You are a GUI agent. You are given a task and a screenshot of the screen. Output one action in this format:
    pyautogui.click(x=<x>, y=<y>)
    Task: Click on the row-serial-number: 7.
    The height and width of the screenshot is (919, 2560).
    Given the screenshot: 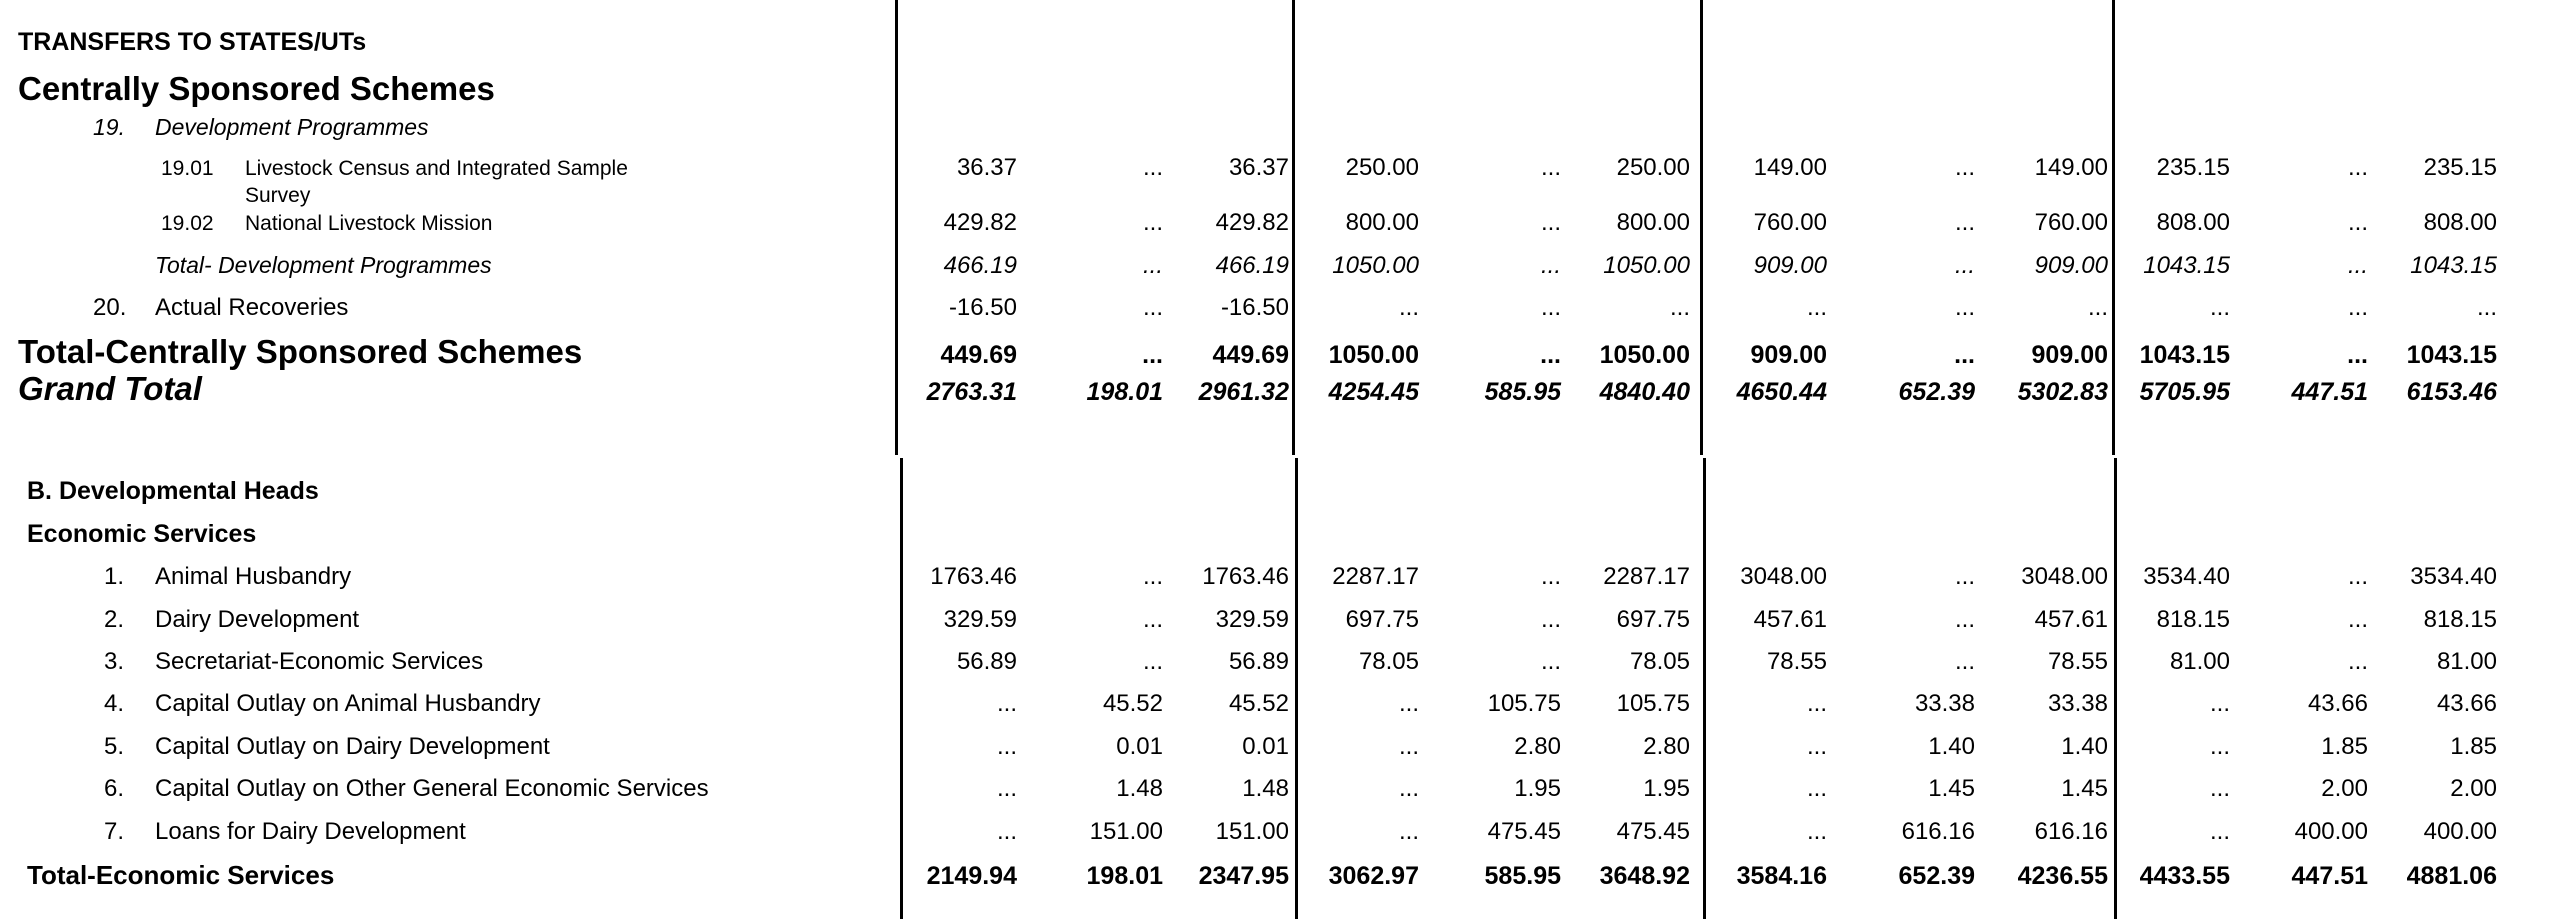 What is the action you would take?
    pyautogui.click(x=113, y=831)
    